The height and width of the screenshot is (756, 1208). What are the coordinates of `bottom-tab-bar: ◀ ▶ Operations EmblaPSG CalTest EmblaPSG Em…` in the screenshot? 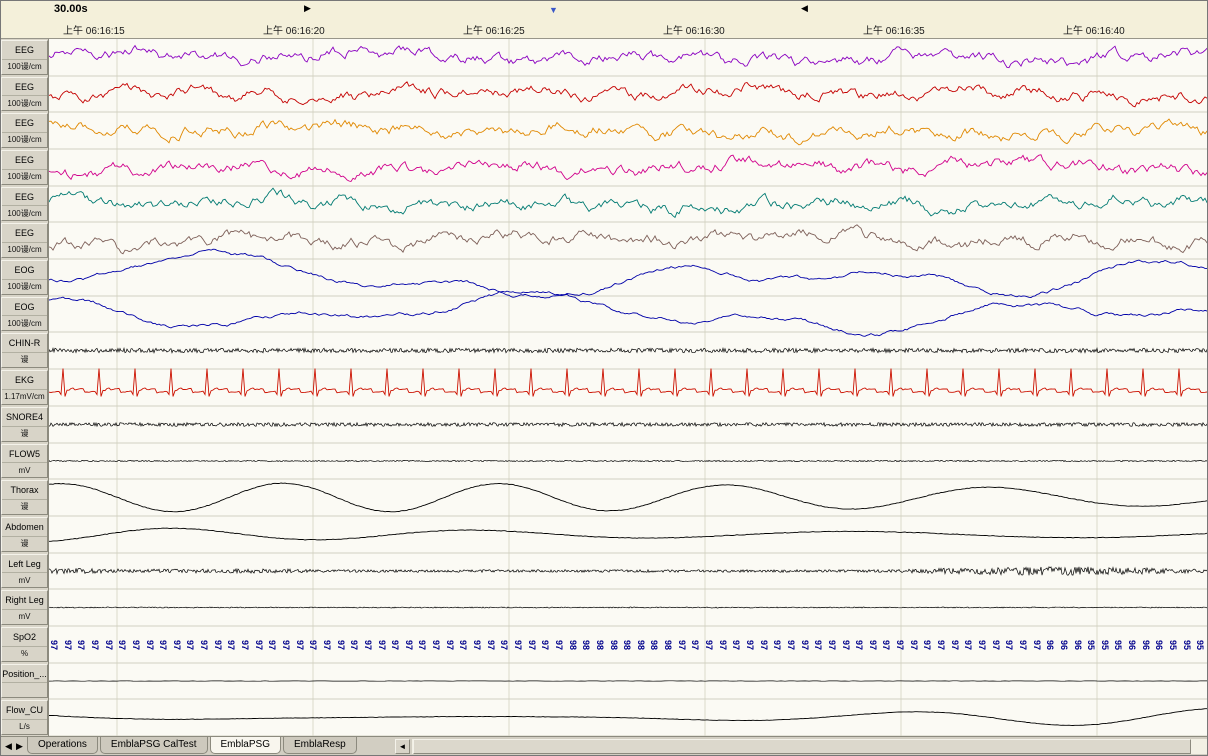 It's located at (604, 745).